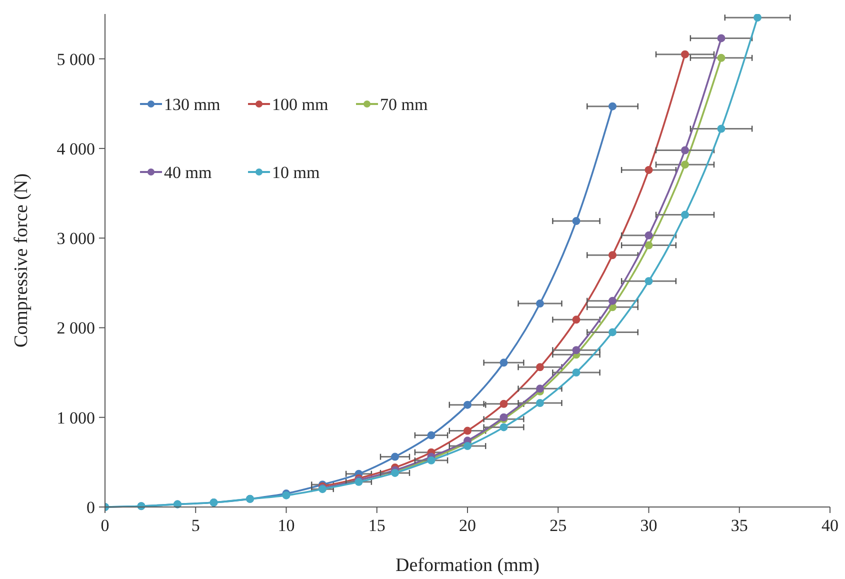  What do you see at coordinates (75, 238) in the screenshot?
I see `y-tick-label: 3 000` at bounding box center [75, 238].